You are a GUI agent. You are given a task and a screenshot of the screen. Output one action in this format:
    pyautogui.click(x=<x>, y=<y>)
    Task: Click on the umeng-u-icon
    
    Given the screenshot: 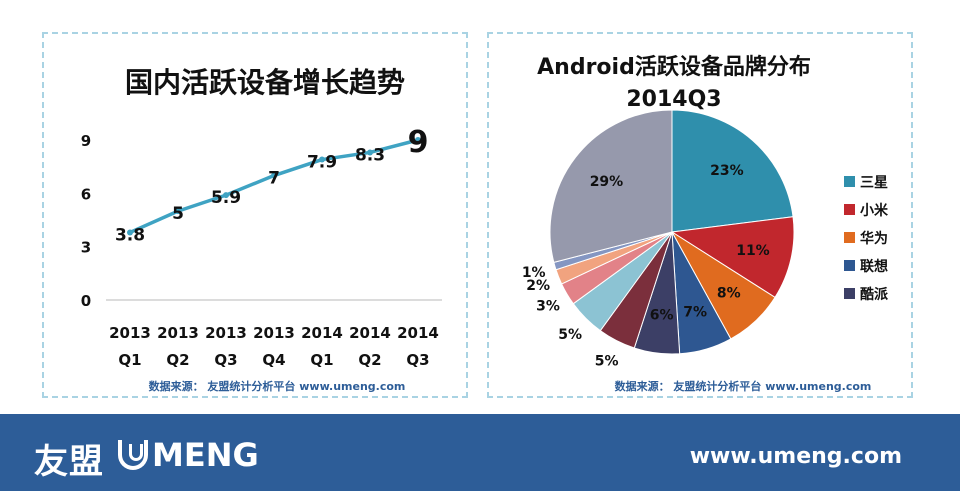 What is the action you would take?
    pyautogui.click(x=133, y=455)
    